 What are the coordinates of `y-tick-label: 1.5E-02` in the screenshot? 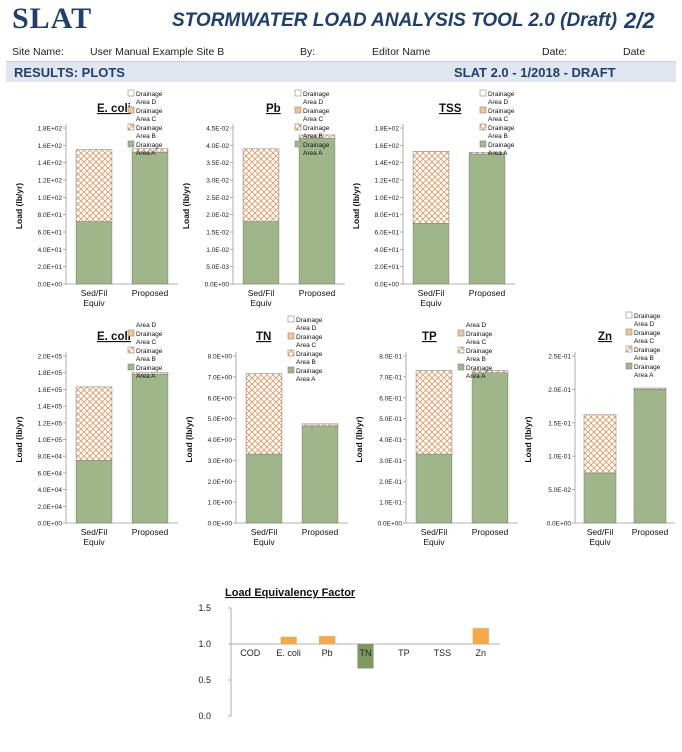 It's located at (217, 233).